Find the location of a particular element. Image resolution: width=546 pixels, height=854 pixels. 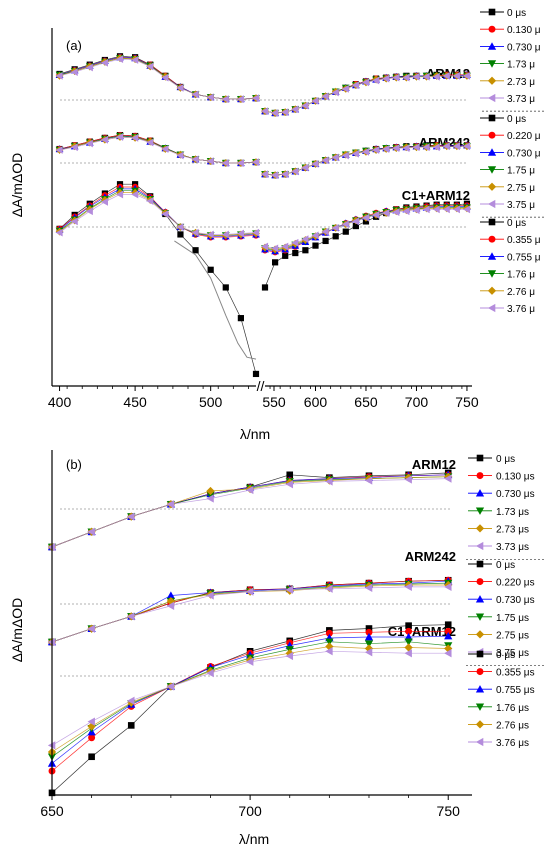

panel-a-label: (a) is located at coordinates (74, 45).